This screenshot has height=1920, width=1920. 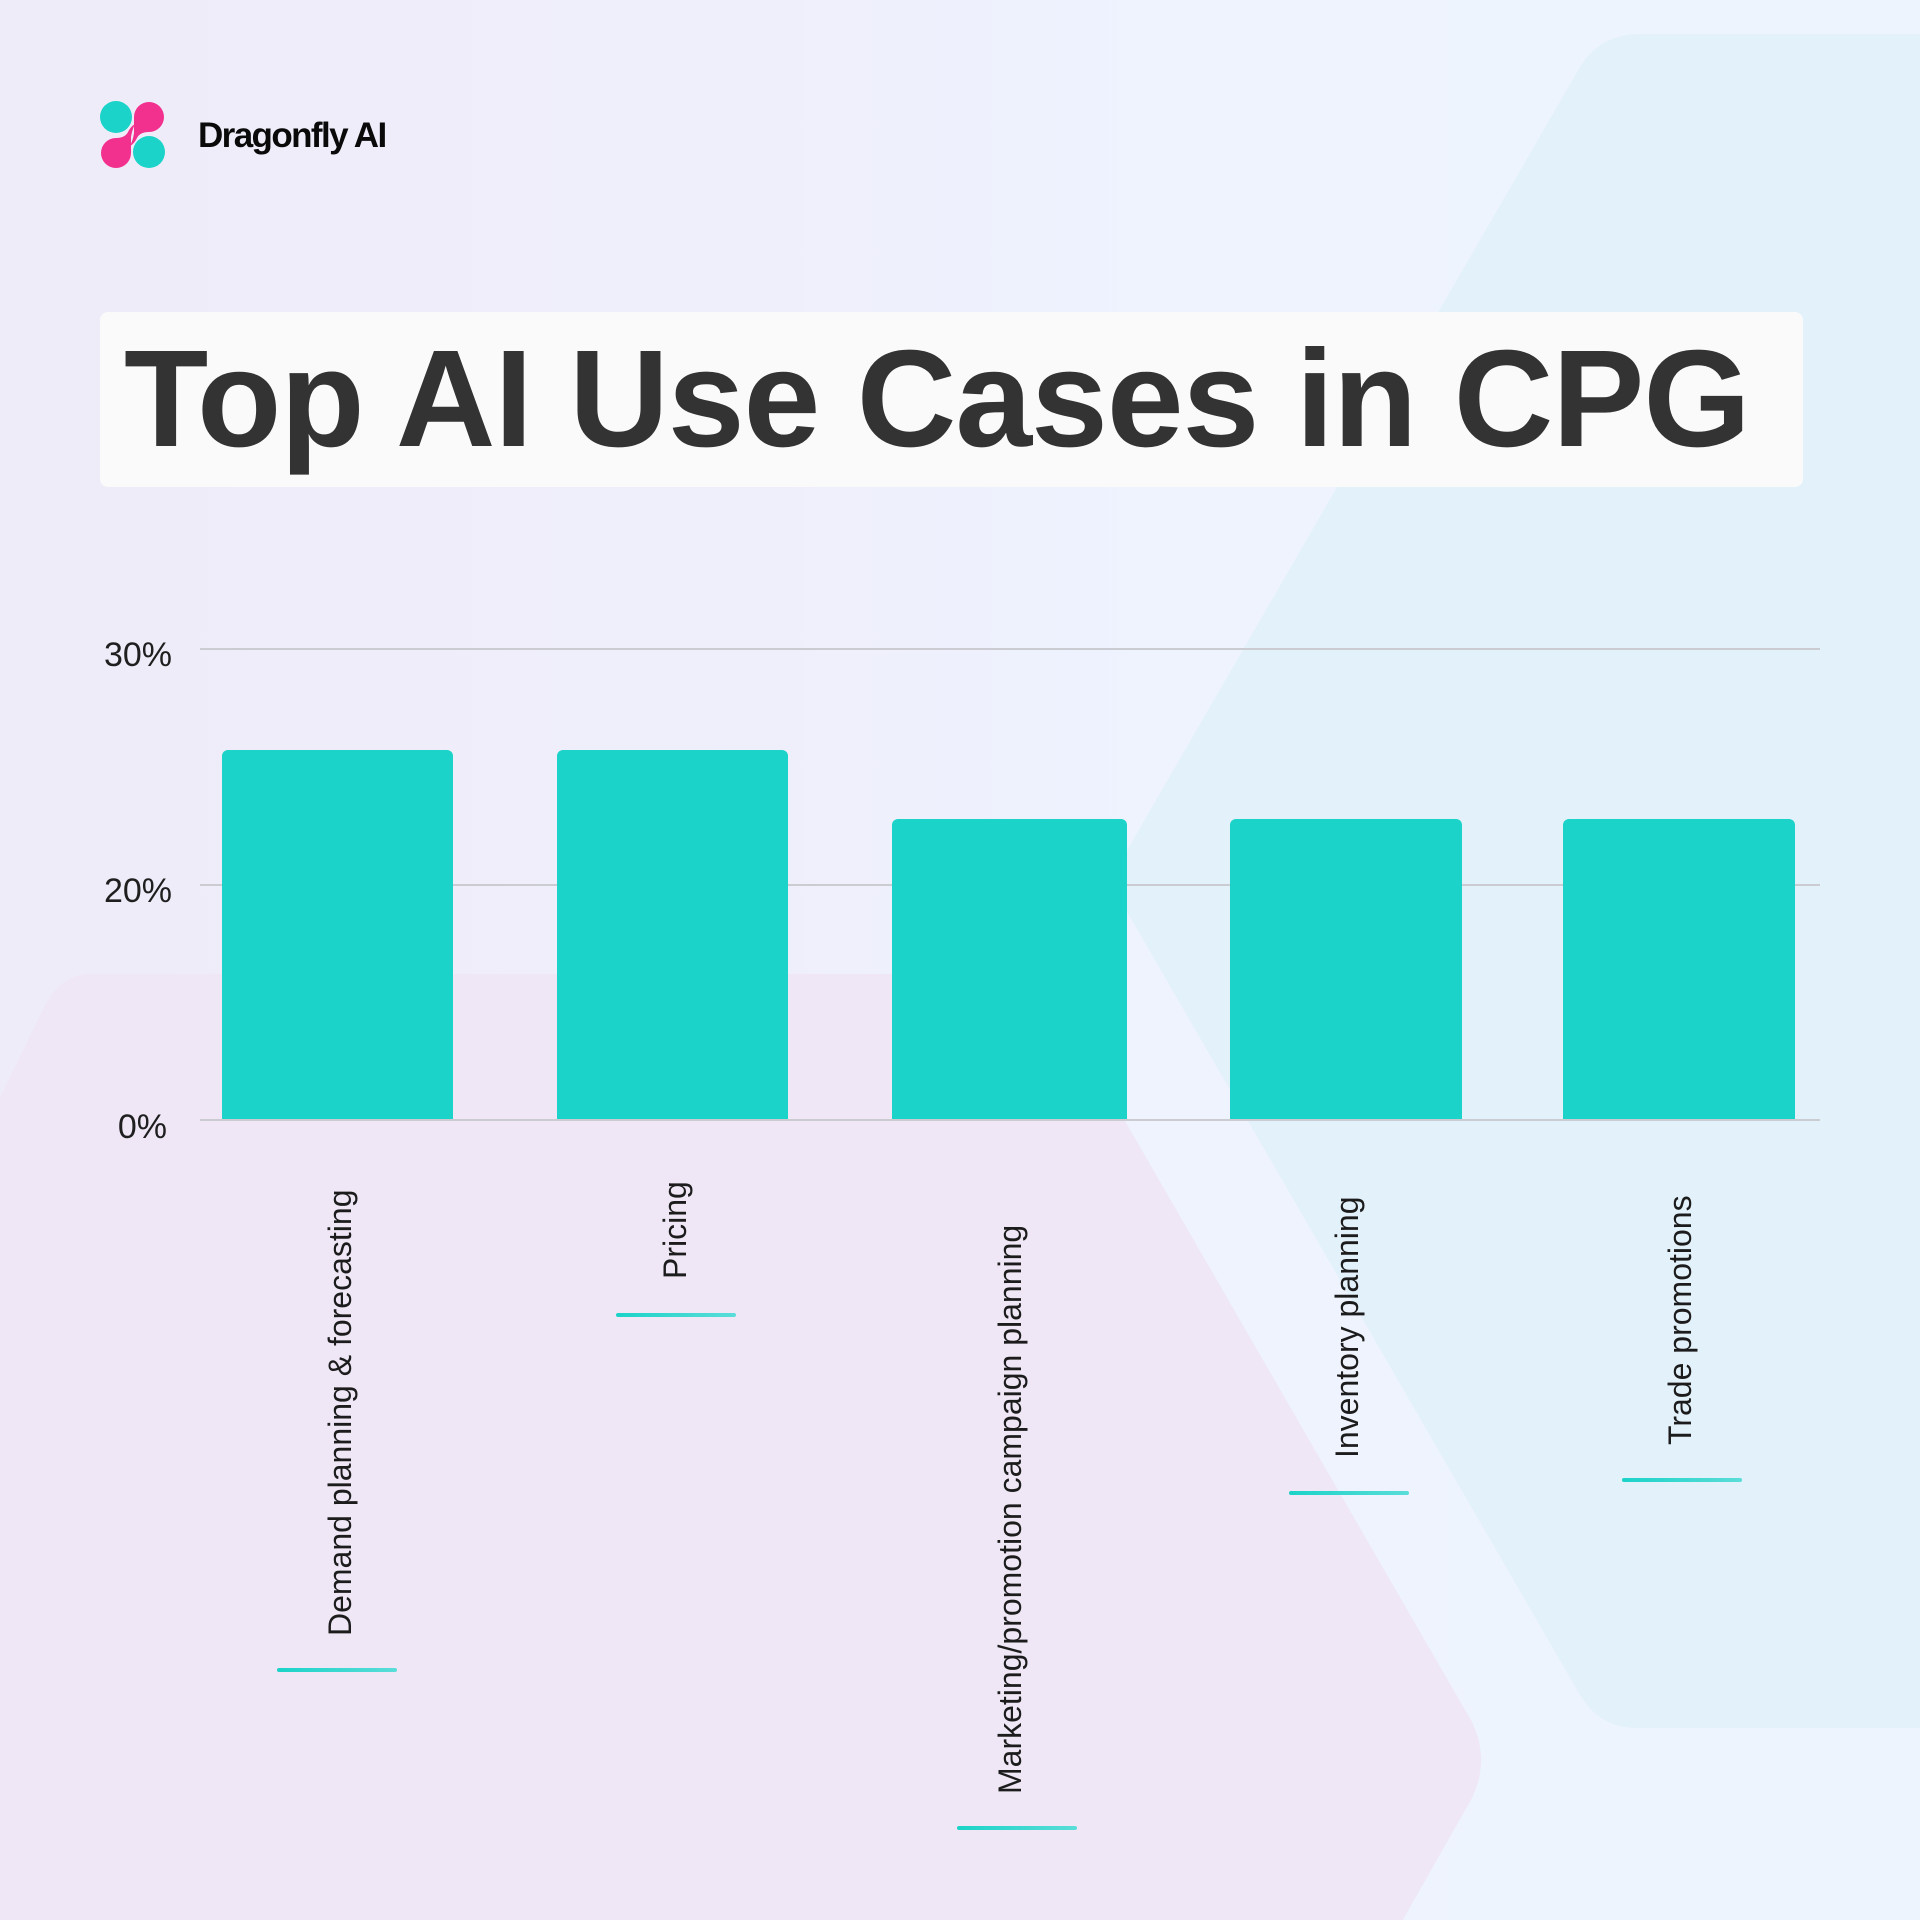 What do you see at coordinates (132, 134) in the screenshot?
I see `dragonfly-logo-icon` at bounding box center [132, 134].